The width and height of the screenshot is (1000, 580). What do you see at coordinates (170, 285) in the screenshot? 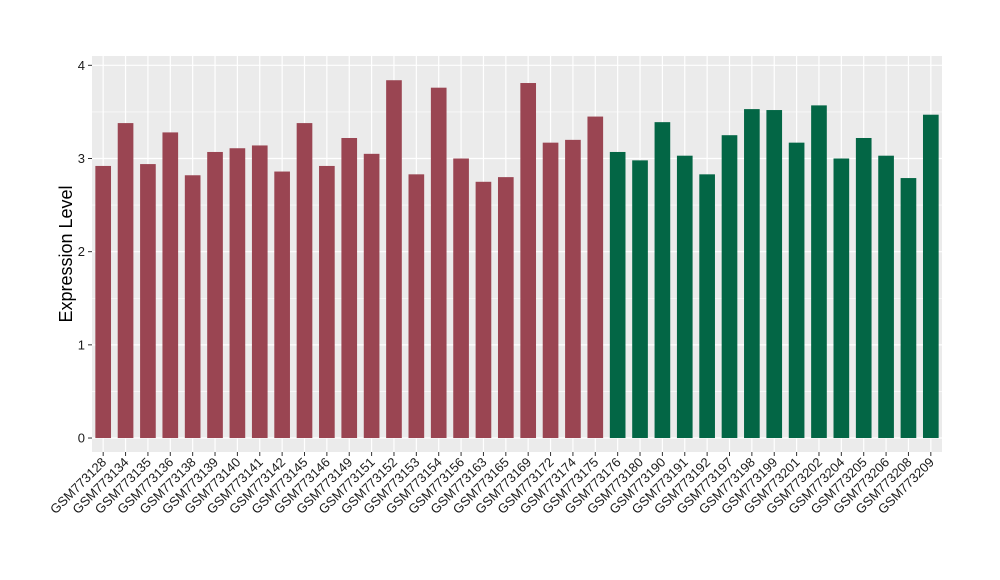
I see `bar-GSM773136` at bounding box center [170, 285].